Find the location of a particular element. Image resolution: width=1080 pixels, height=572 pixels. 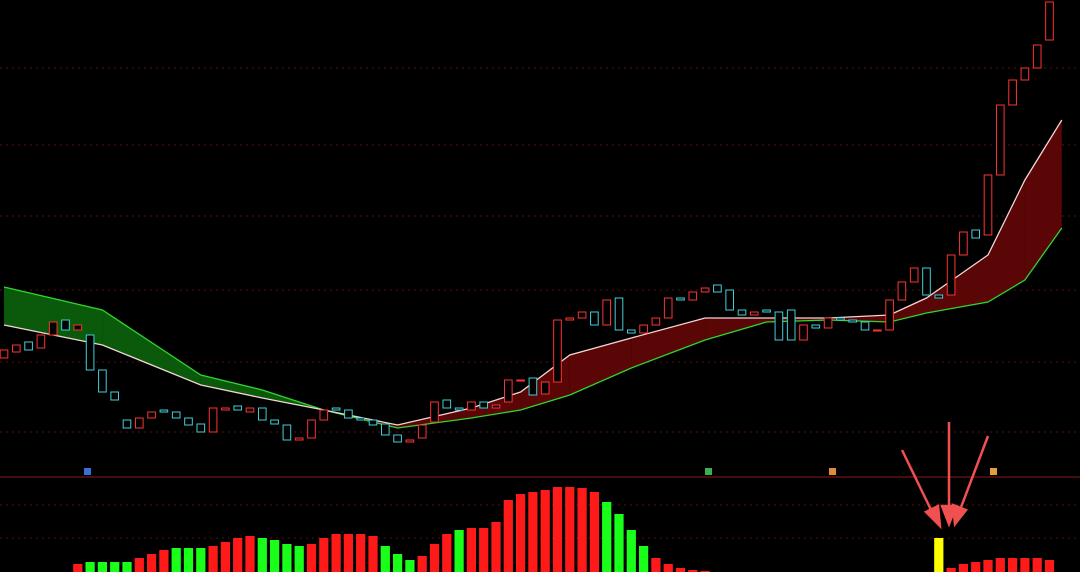

signal-icons is located at coordinates (540, 471).